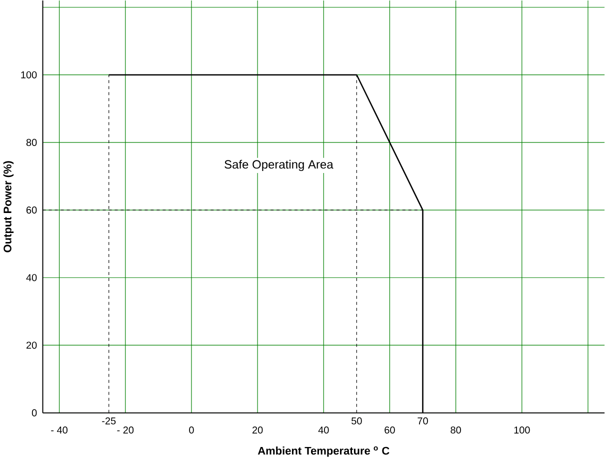 The width and height of the screenshot is (605, 460). Describe the element at coordinates (31, 345) in the screenshot. I see `y-tick-label: 20` at that location.